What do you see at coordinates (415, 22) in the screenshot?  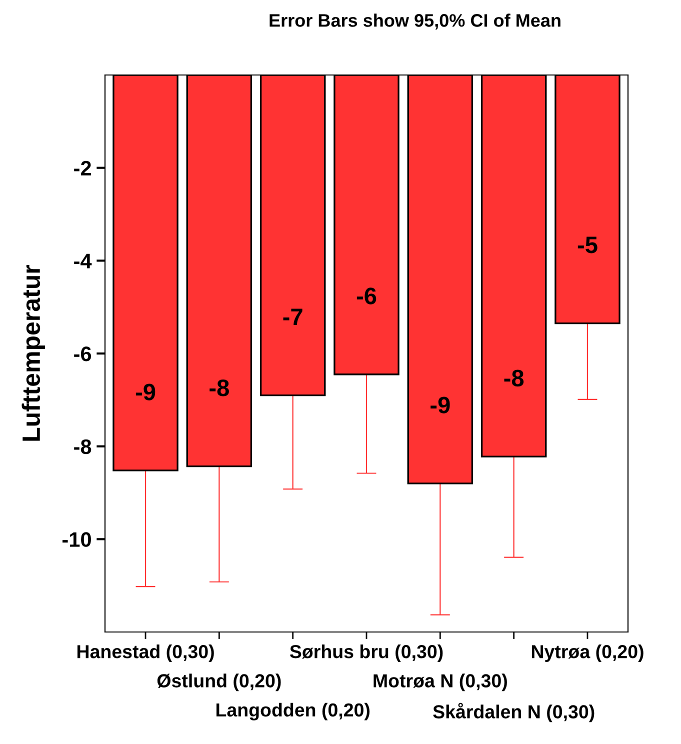 I see `chart-title: Error Bars show 95,0% CI of Mean` at bounding box center [415, 22].